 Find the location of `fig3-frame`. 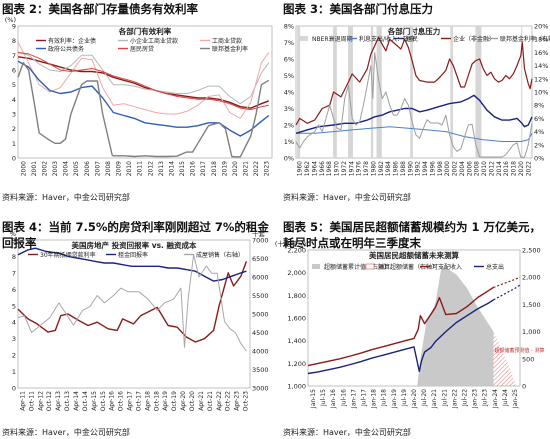

fig3-frame is located at coordinates (414, 92).